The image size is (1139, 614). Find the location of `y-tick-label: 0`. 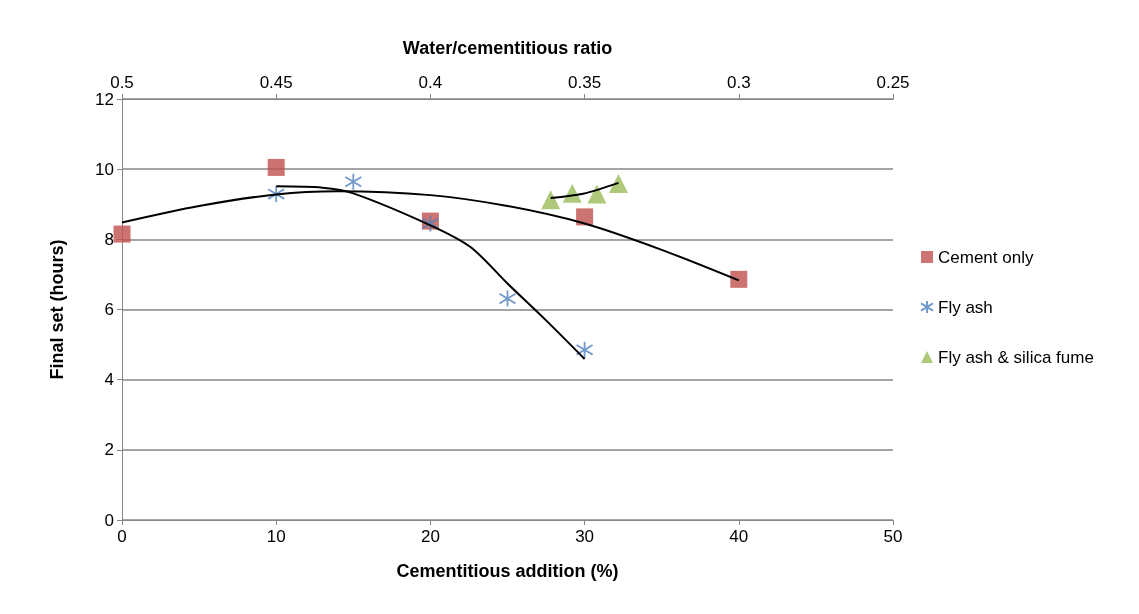

y-tick-label: 0 is located at coordinates (109, 520).